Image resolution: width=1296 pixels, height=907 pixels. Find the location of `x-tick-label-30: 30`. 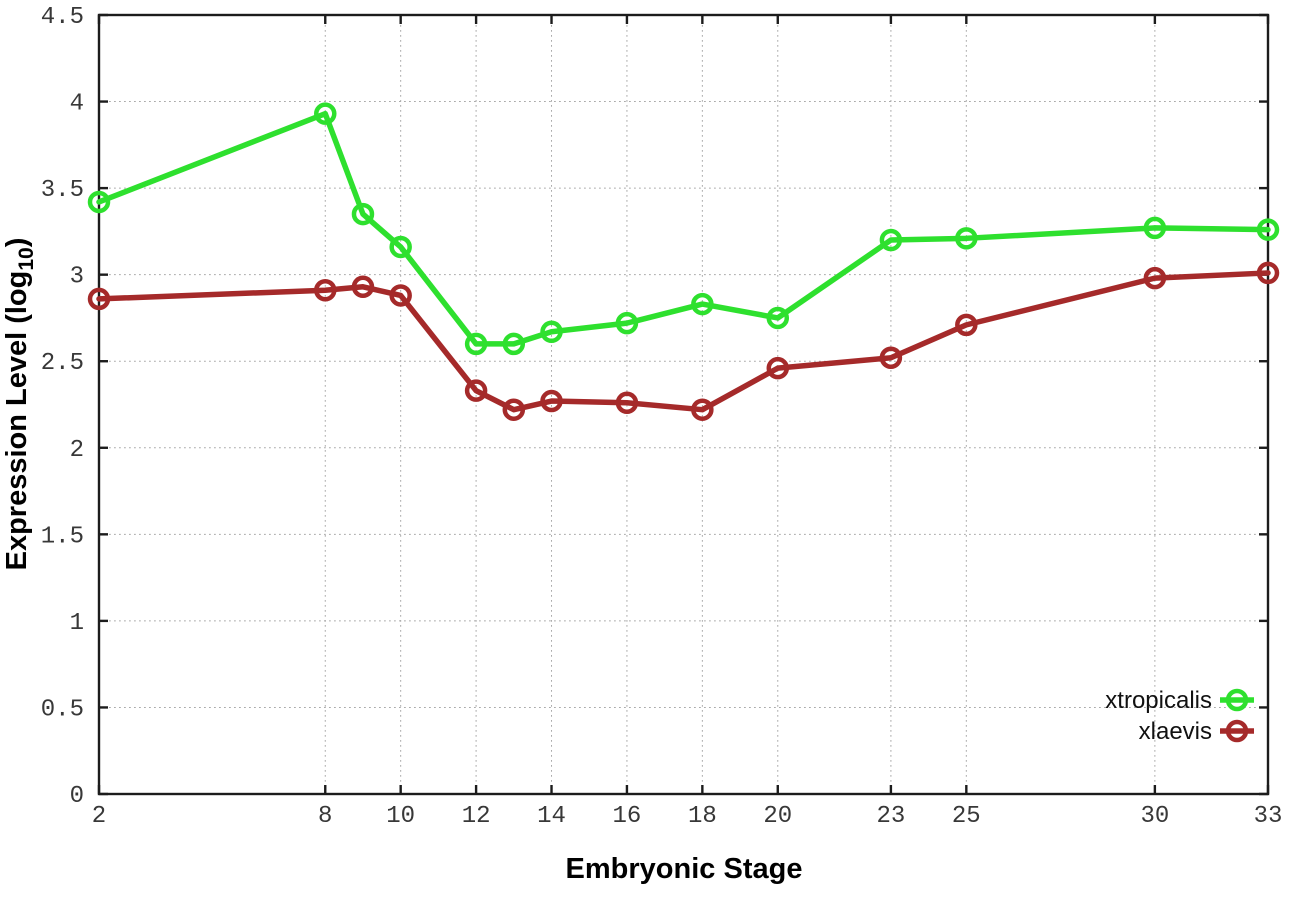

x-tick-label-30: 30 is located at coordinates (1154, 816).